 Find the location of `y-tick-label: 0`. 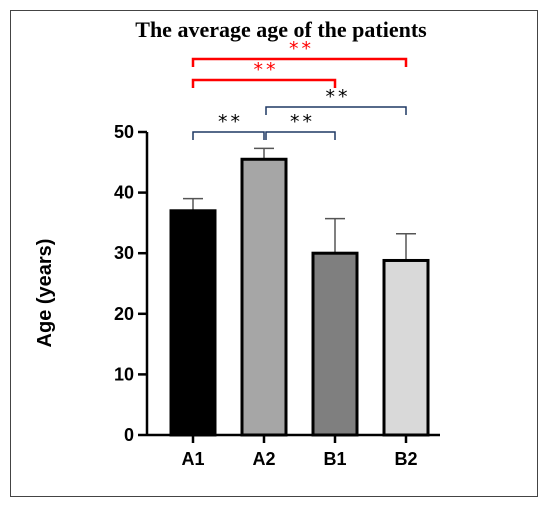

y-tick-label: 0 is located at coordinates (129, 435).